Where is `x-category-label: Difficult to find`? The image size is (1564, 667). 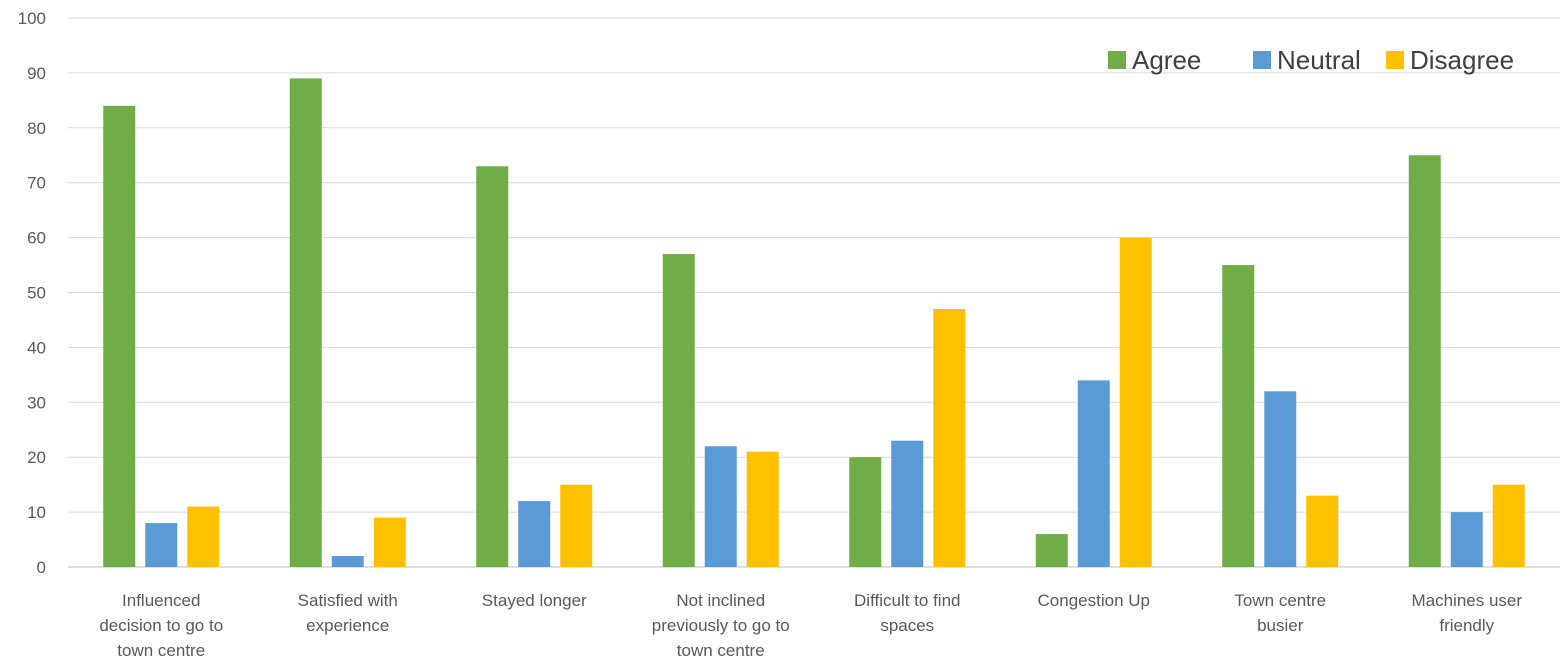 x-category-label: Difficult to find is located at coordinates (907, 600).